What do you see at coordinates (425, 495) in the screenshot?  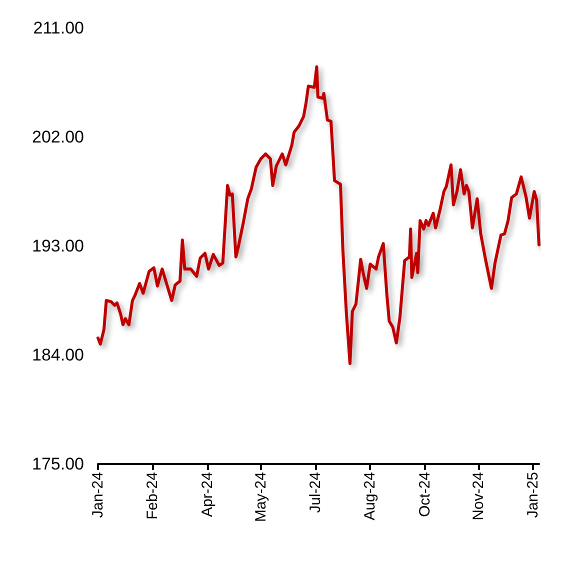 I see `x-tick-label: Oct-24` at bounding box center [425, 495].